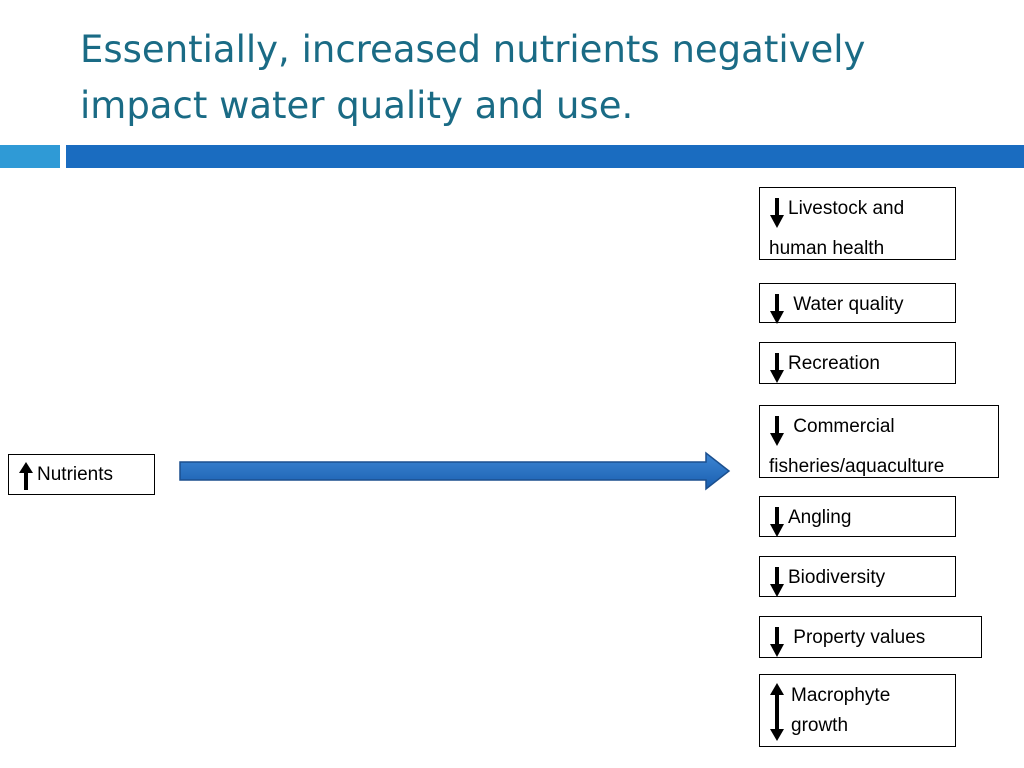 This screenshot has width=1024, height=768. I want to click on up-arrow-icon, so click(26, 481).